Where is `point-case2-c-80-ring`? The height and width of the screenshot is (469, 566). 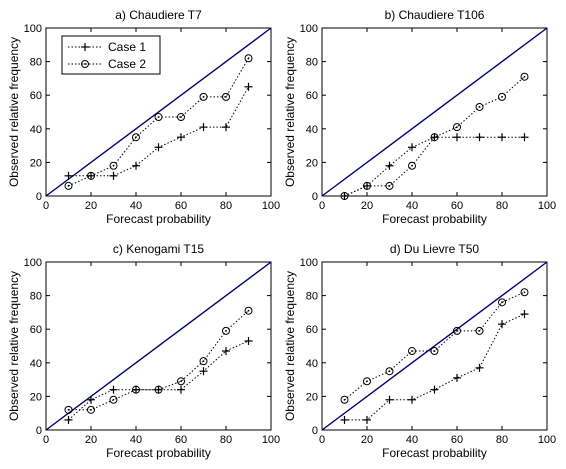 point-case2-c-80-ring is located at coordinates (226, 330).